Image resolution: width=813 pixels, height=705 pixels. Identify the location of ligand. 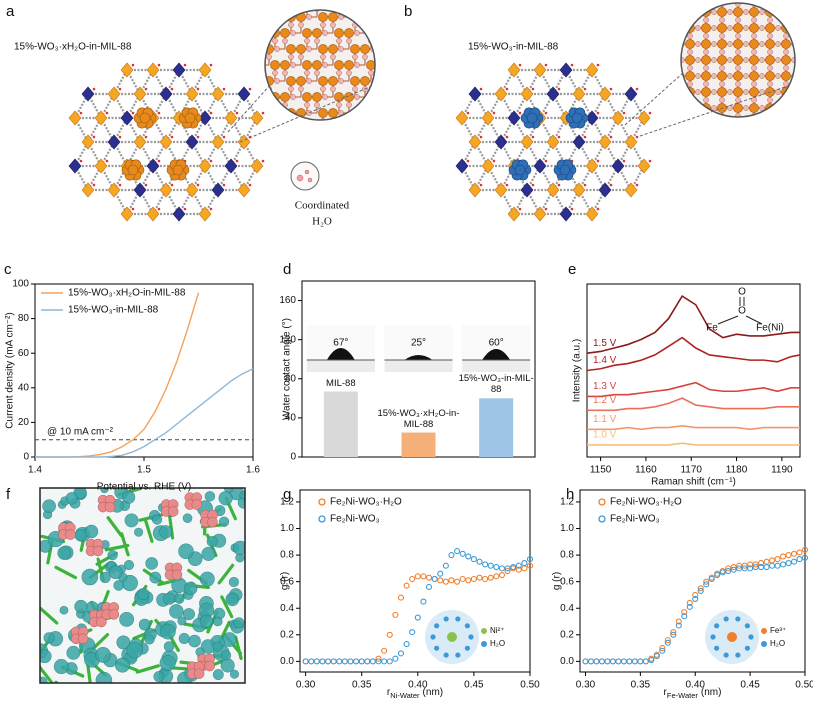
(57, 681).